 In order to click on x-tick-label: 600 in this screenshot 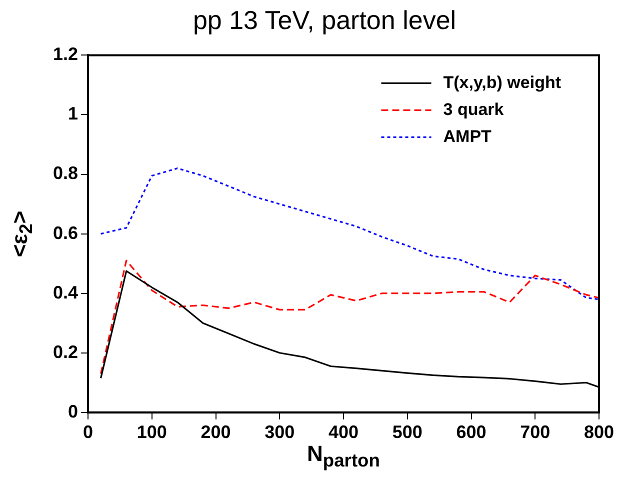, I will do `click(471, 432)`.